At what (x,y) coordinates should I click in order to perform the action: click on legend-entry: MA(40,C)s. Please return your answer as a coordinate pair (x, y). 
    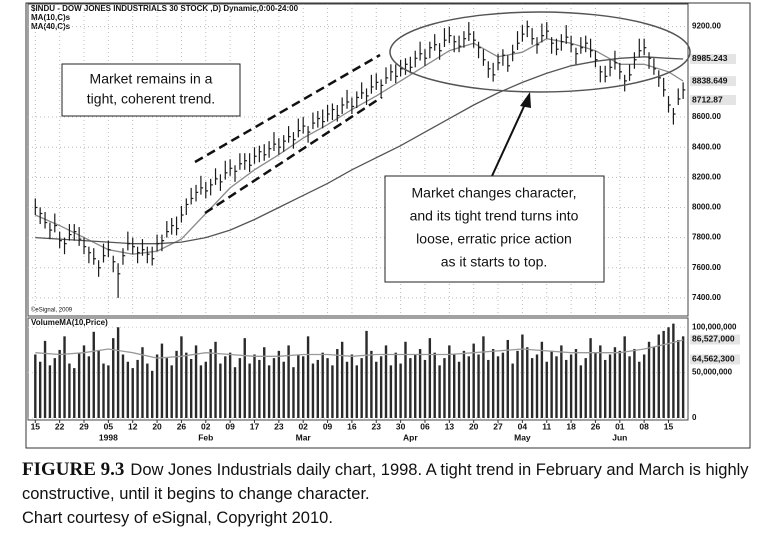
    Looking at the image, I should click on (51, 26).